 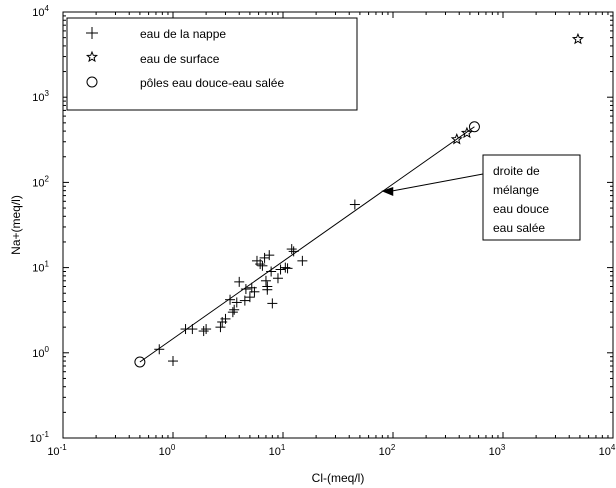 What do you see at coordinates (40, 267) in the screenshot?
I see `y-tick-label: 10¹` at bounding box center [40, 267].